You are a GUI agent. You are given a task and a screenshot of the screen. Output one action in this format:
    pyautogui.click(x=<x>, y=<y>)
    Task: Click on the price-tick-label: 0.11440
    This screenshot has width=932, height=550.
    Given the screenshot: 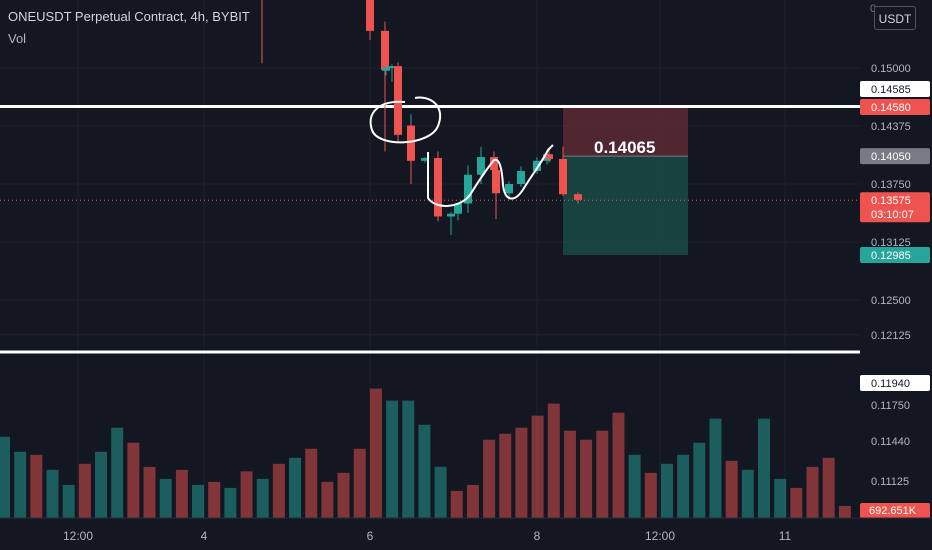 What is the action you would take?
    pyautogui.click(x=890, y=442)
    